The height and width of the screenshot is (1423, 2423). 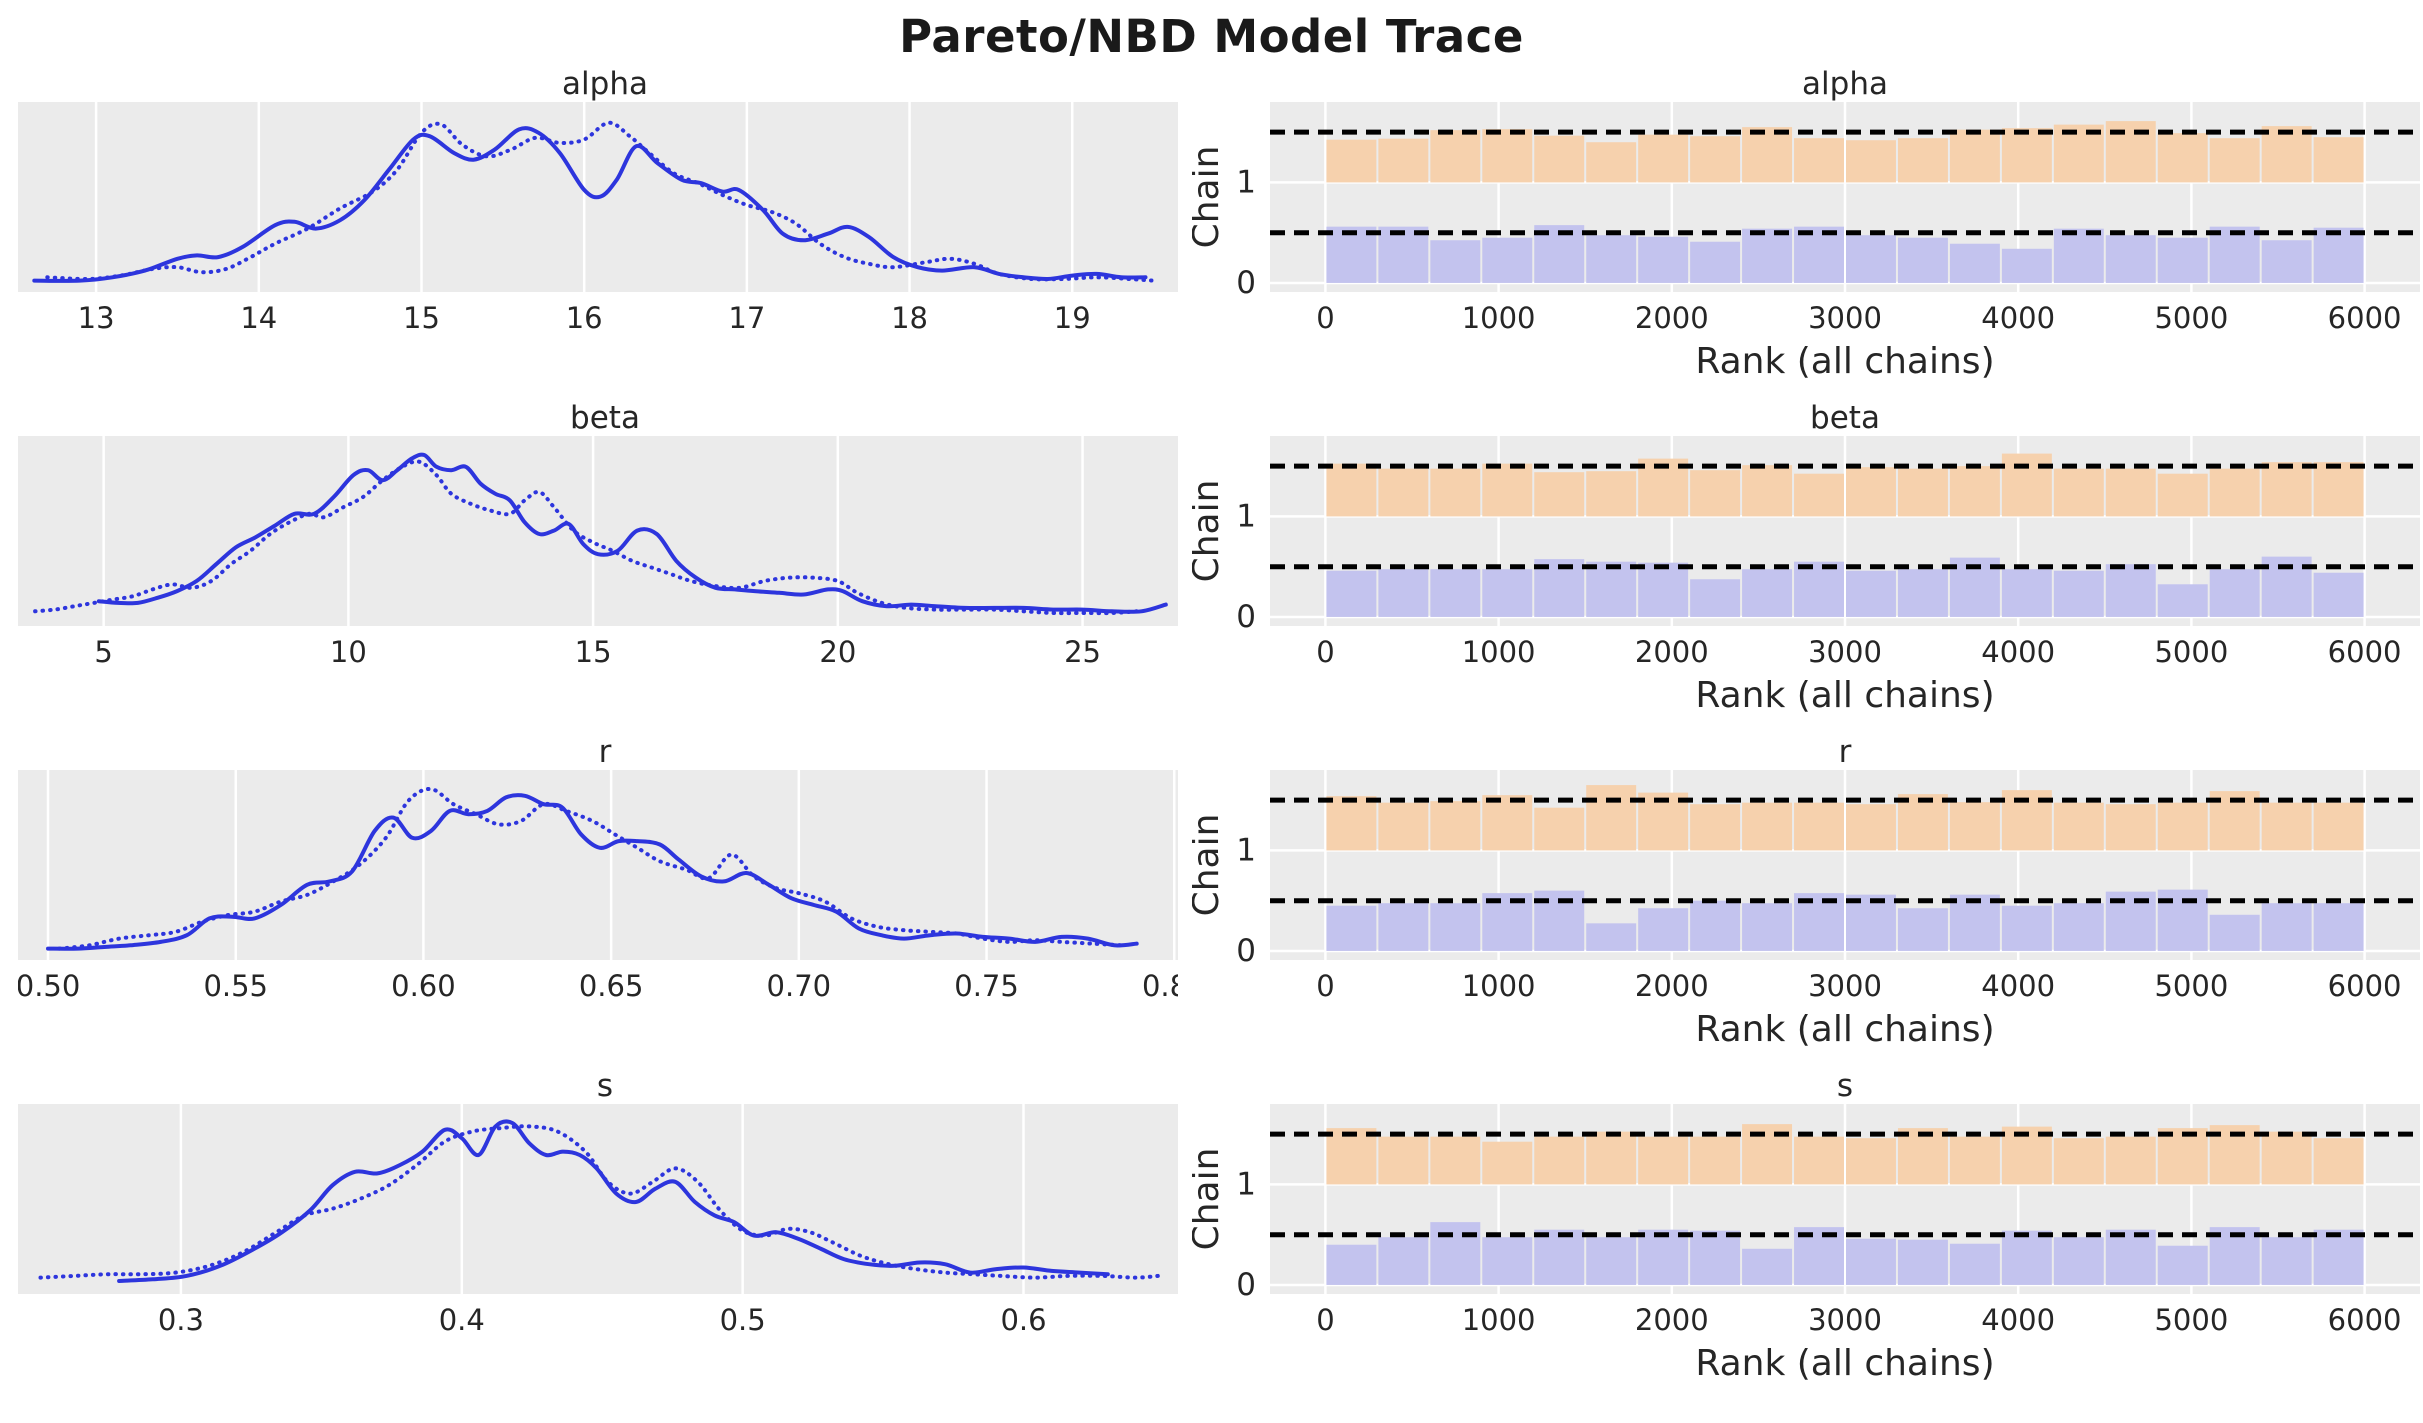 I want to click on rank-xtick-beta: 6000, so click(x=2365, y=652).